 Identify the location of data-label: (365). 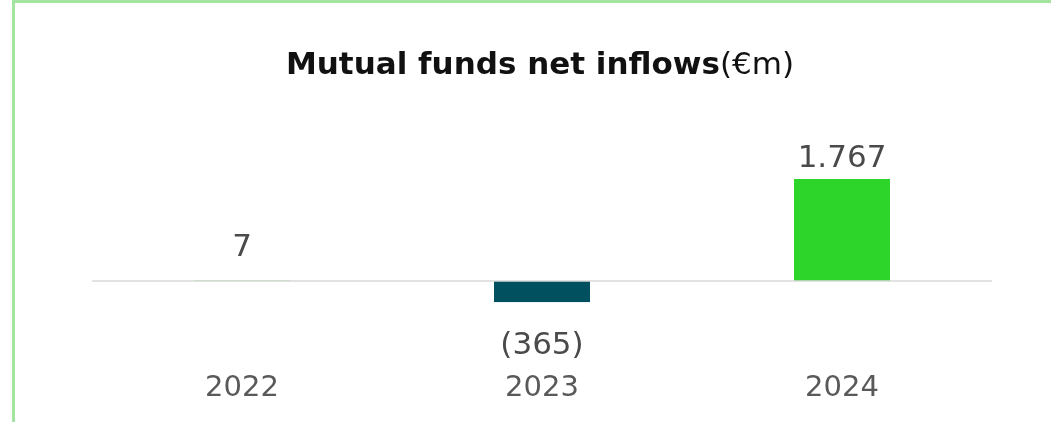
(542, 343).